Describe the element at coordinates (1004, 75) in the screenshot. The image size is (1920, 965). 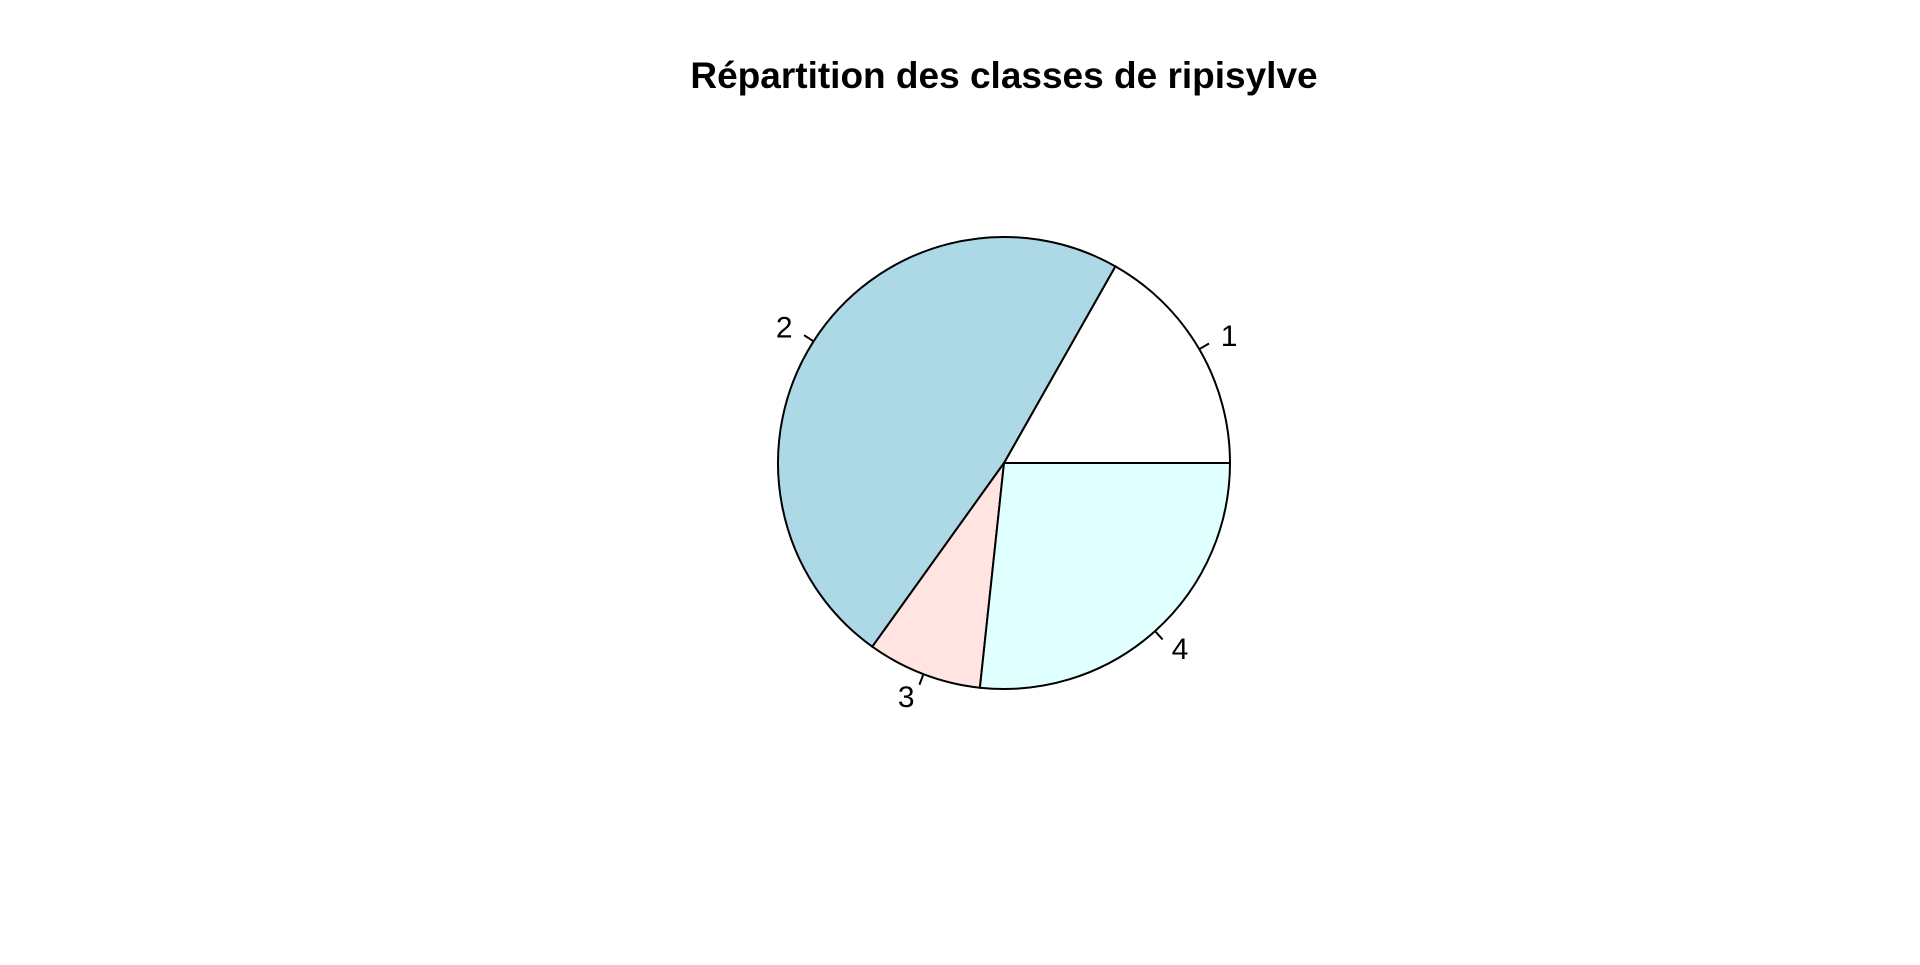
I see `chart-title: Répartition des classes de ripisylve` at that location.